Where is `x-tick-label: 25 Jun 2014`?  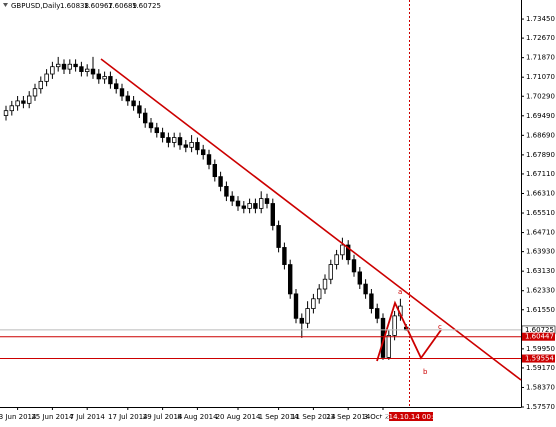
x-tick-label: 25 Jun 2014 is located at coordinates (52, 417).